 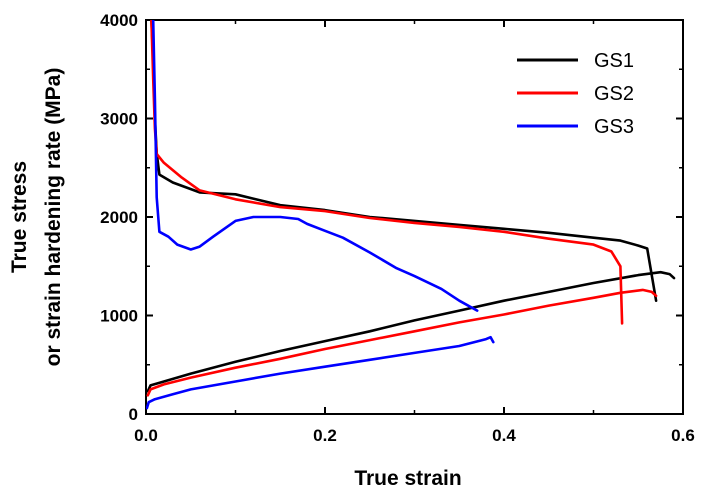 What do you see at coordinates (683, 435) in the screenshot?
I see `x-tick-label: 0.6` at bounding box center [683, 435].